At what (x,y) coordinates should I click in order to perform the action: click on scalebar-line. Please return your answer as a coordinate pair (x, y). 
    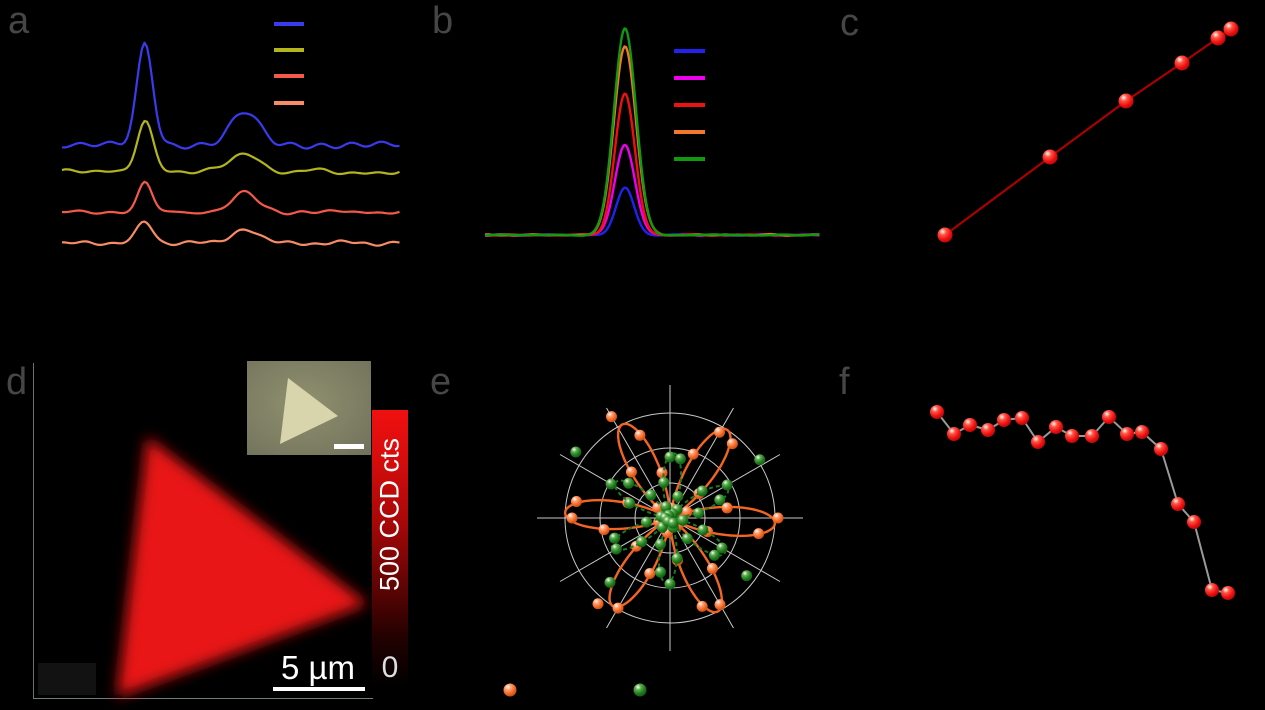
    Looking at the image, I should click on (319, 689).